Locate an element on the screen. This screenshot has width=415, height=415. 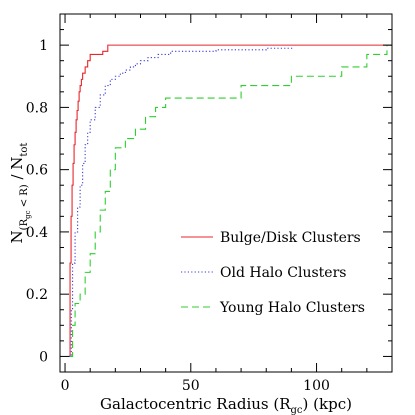
x-axis-label: Galactocentric Radius (Rgc) (kpc) is located at coordinates (226, 405).